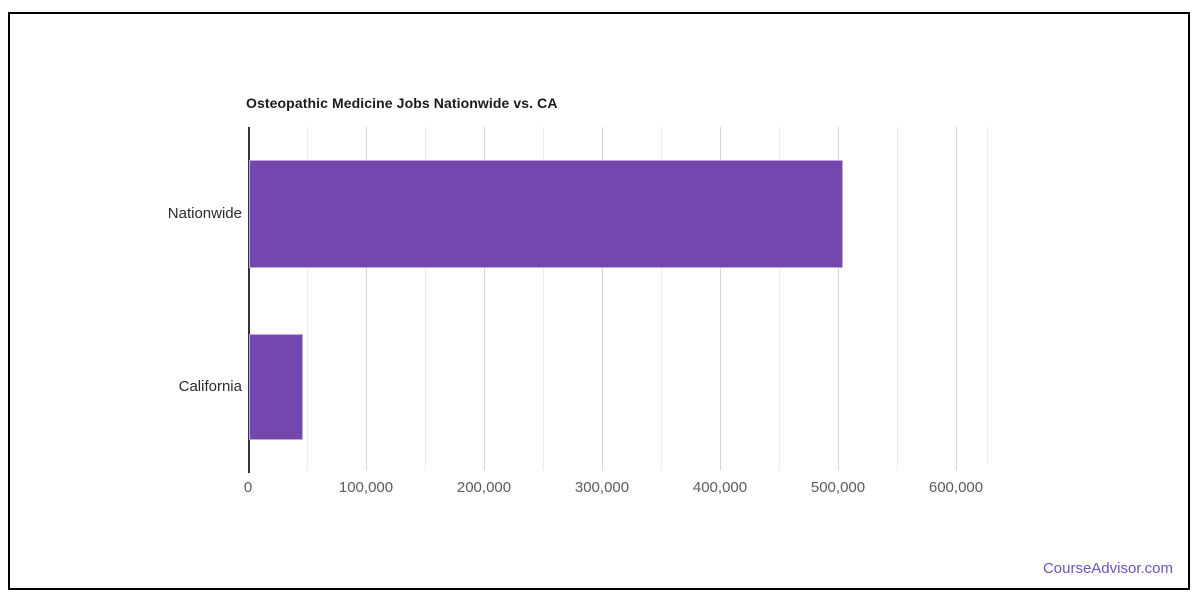 Image resolution: width=1200 pixels, height=600 pixels. Describe the element at coordinates (546, 214) in the screenshot. I see `bar-nationwide` at that location.